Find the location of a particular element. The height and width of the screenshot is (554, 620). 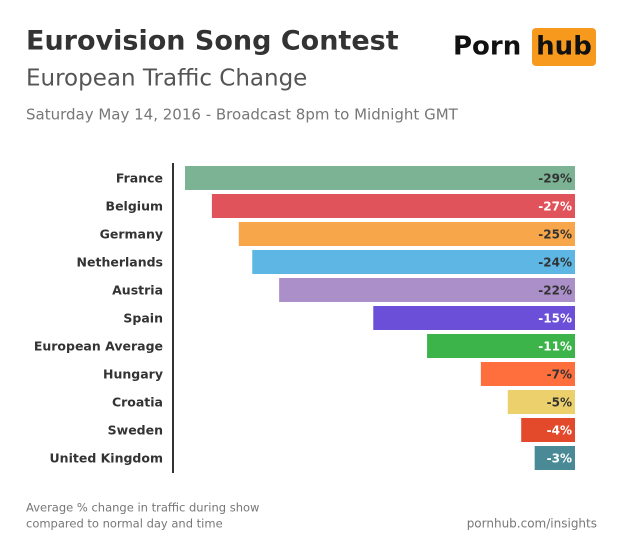

value-label: -3% is located at coordinates (559, 459).